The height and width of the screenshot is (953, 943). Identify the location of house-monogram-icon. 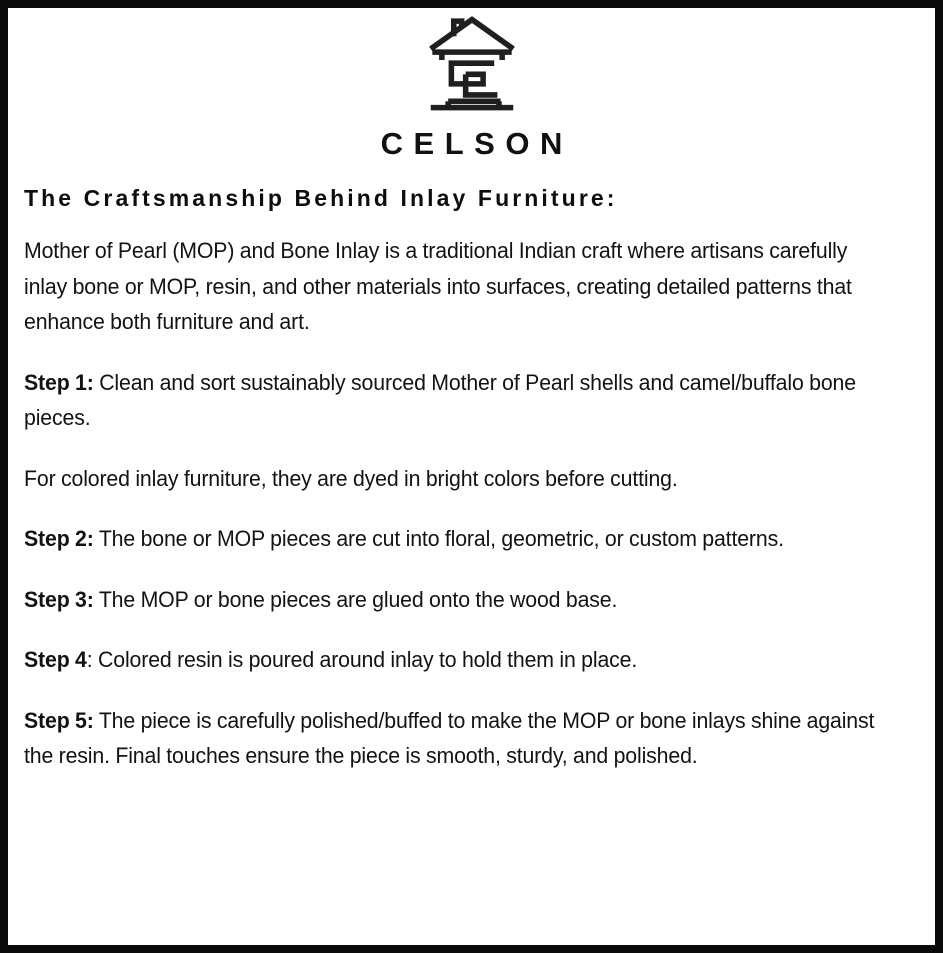
(471, 63).